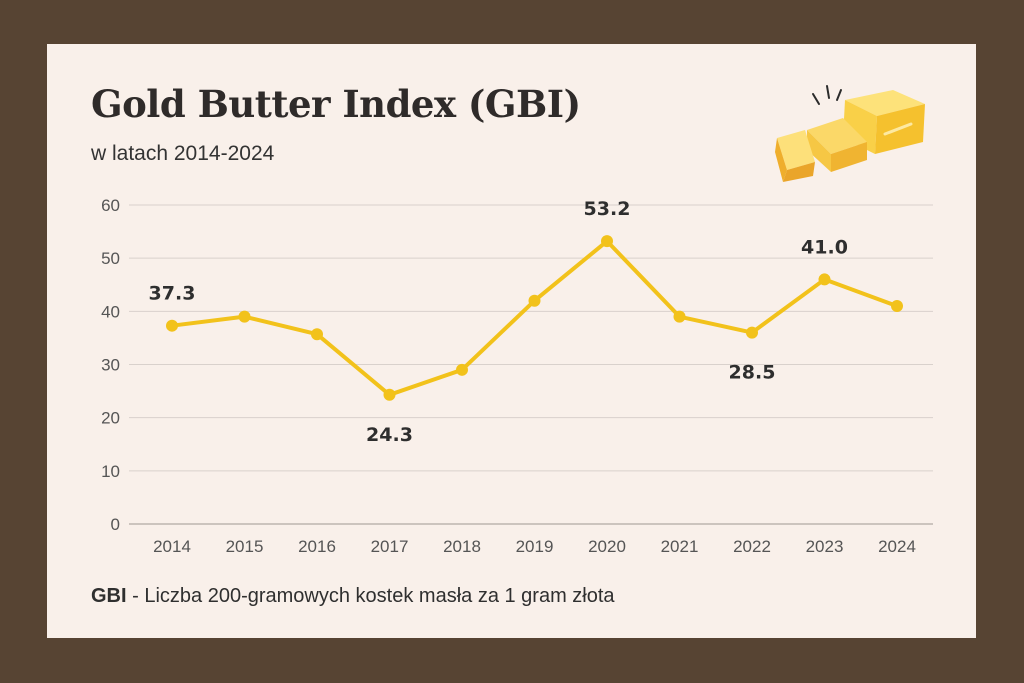 This screenshot has height=683, width=1024. What do you see at coordinates (389, 435) in the screenshot?
I see `data-label-2017: 24.3` at bounding box center [389, 435].